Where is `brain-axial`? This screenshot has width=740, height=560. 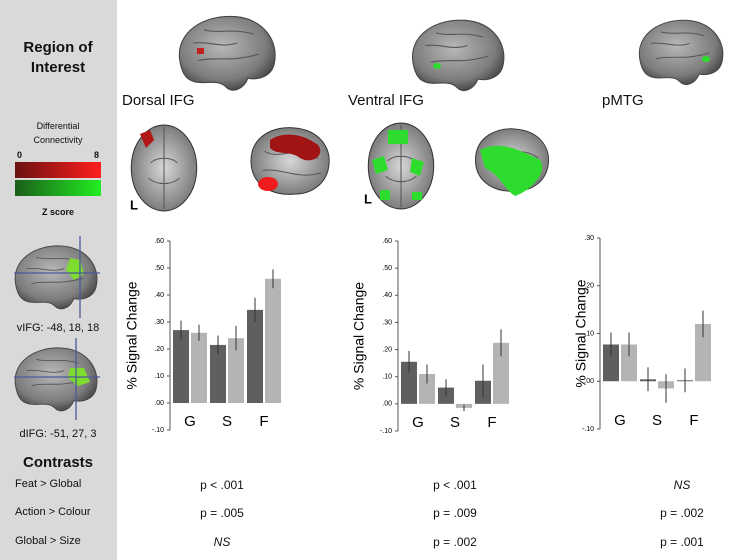
brain-axial is located at coordinates (164, 168).